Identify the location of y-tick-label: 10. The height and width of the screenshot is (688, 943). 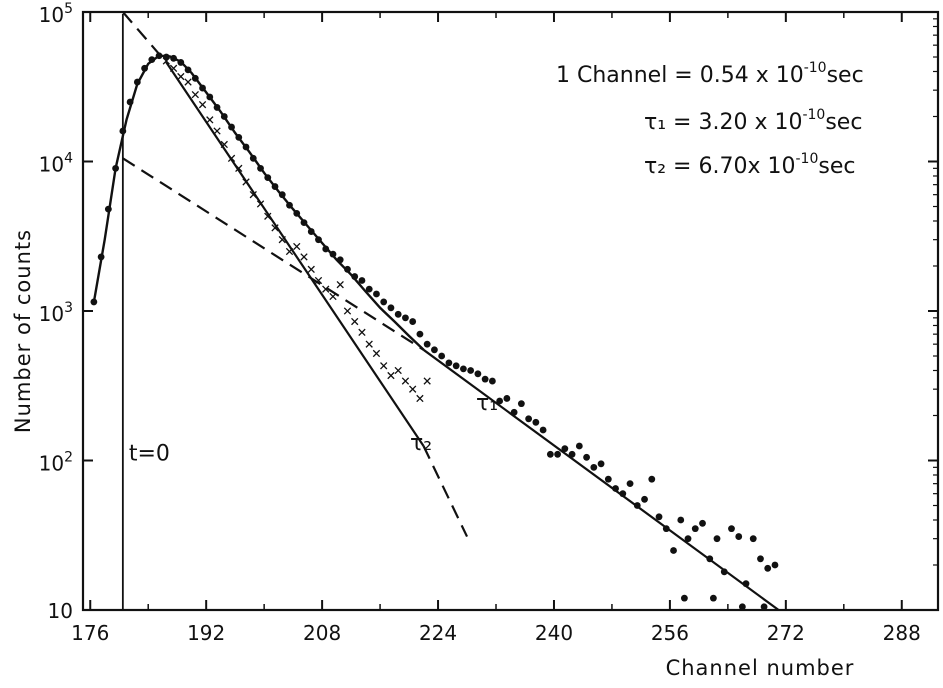
(60, 611).